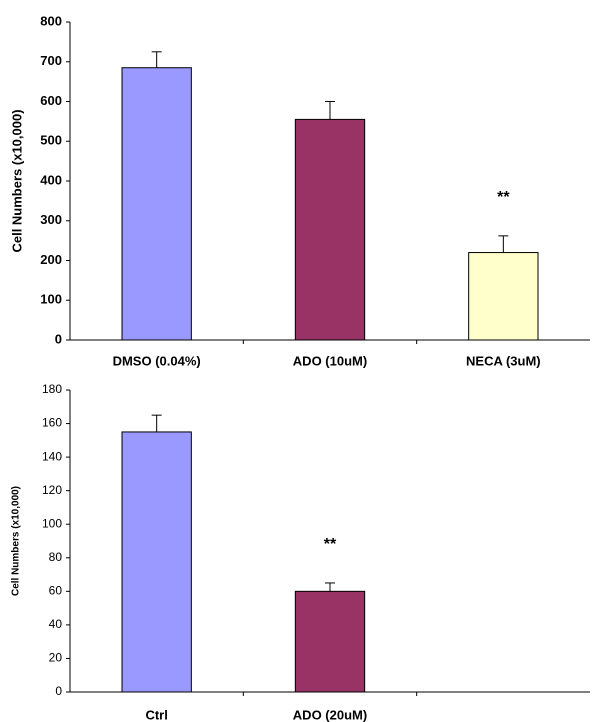 Image resolution: width=600 pixels, height=722 pixels. What do you see at coordinates (56, 591) in the screenshot?
I see `y-tick-label: 60` at bounding box center [56, 591].